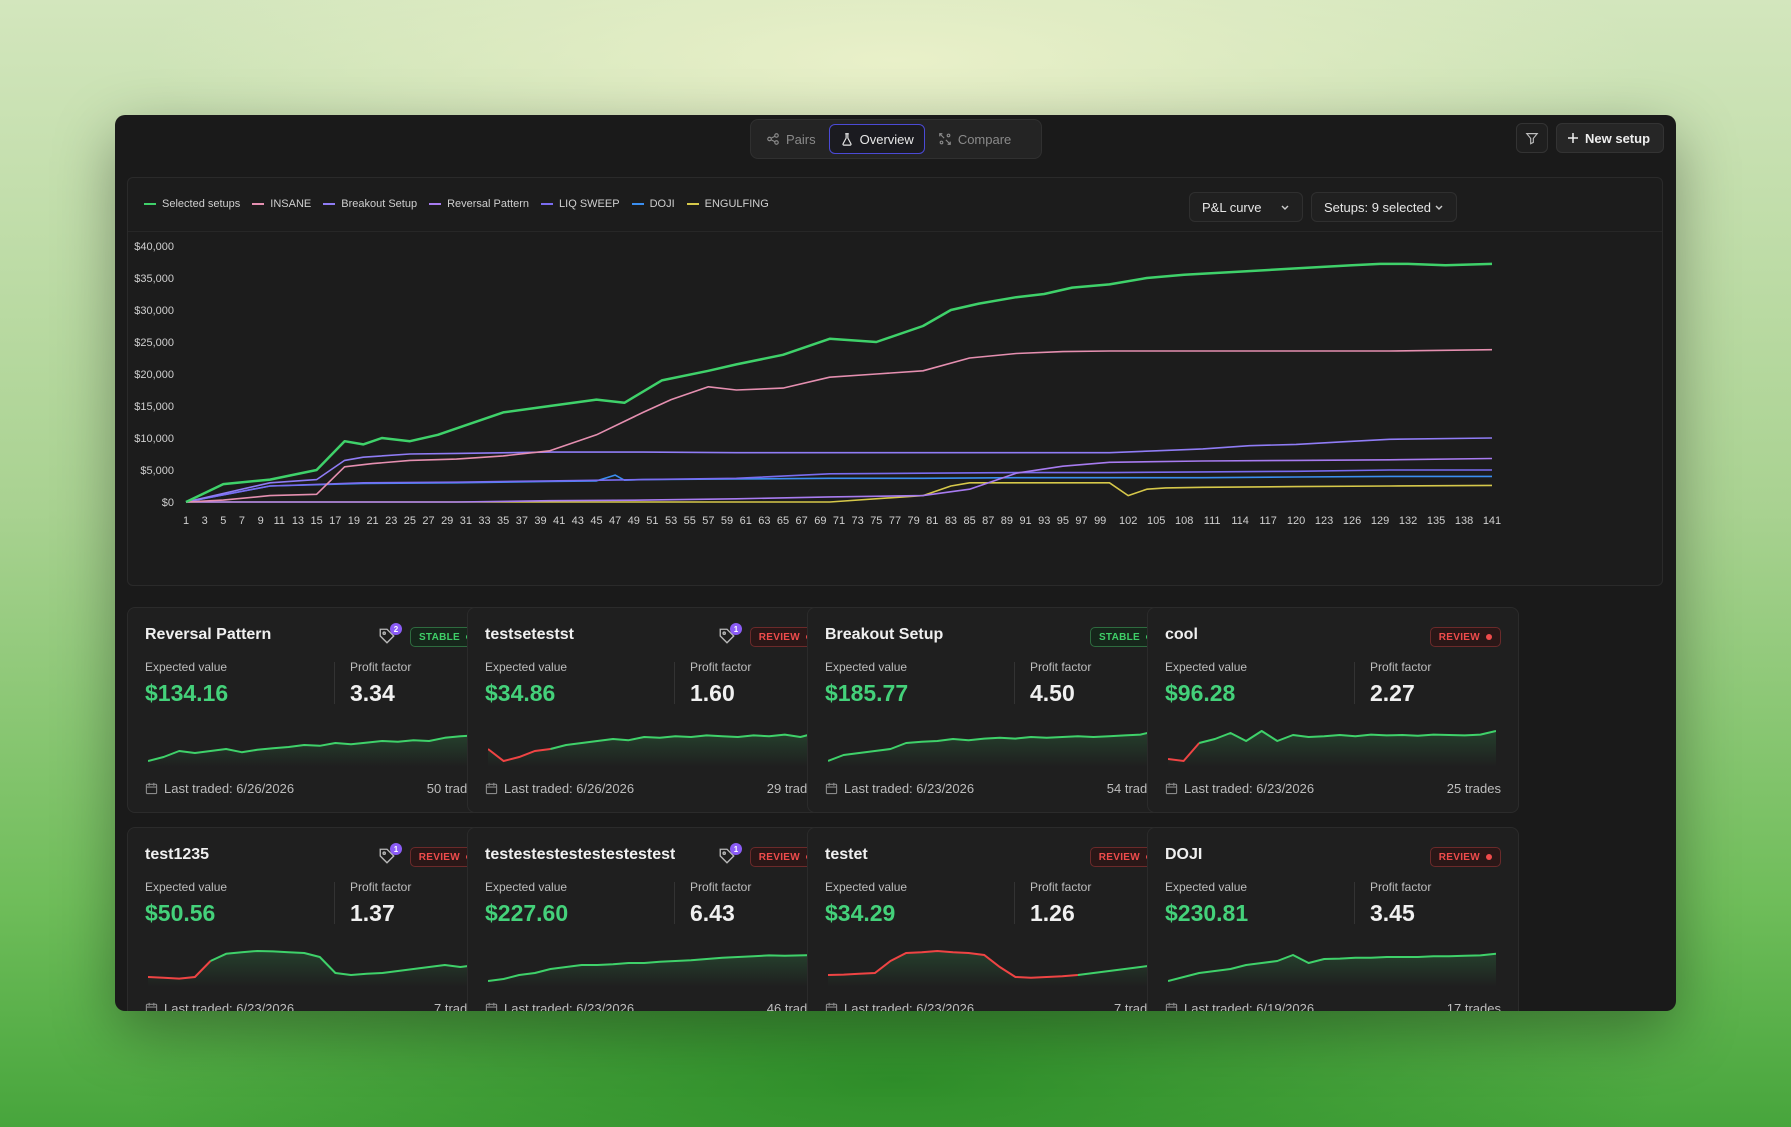 The height and width of the screenshot is (1127, 1791). What do you see at coordinates (1610, 138) in the screenshot?
I see `new-setup-button: New setup` at bounding box center [1610, 138].